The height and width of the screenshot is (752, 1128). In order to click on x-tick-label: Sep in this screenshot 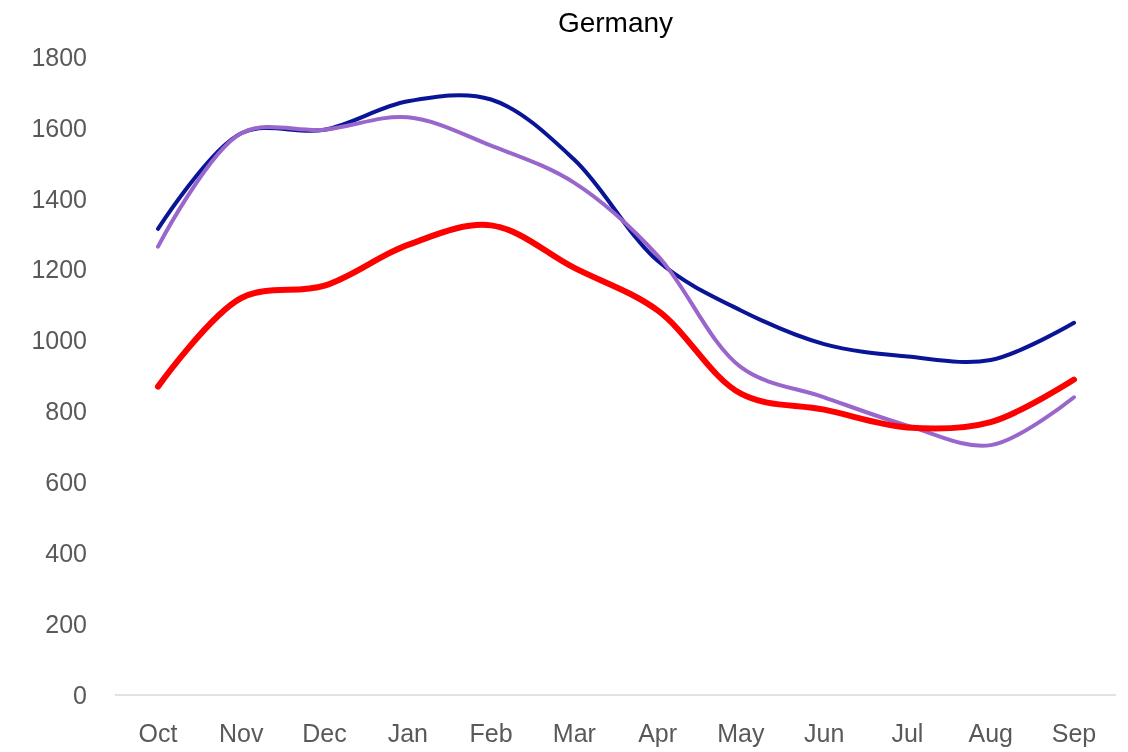, I will do `click(1074, 733)`.